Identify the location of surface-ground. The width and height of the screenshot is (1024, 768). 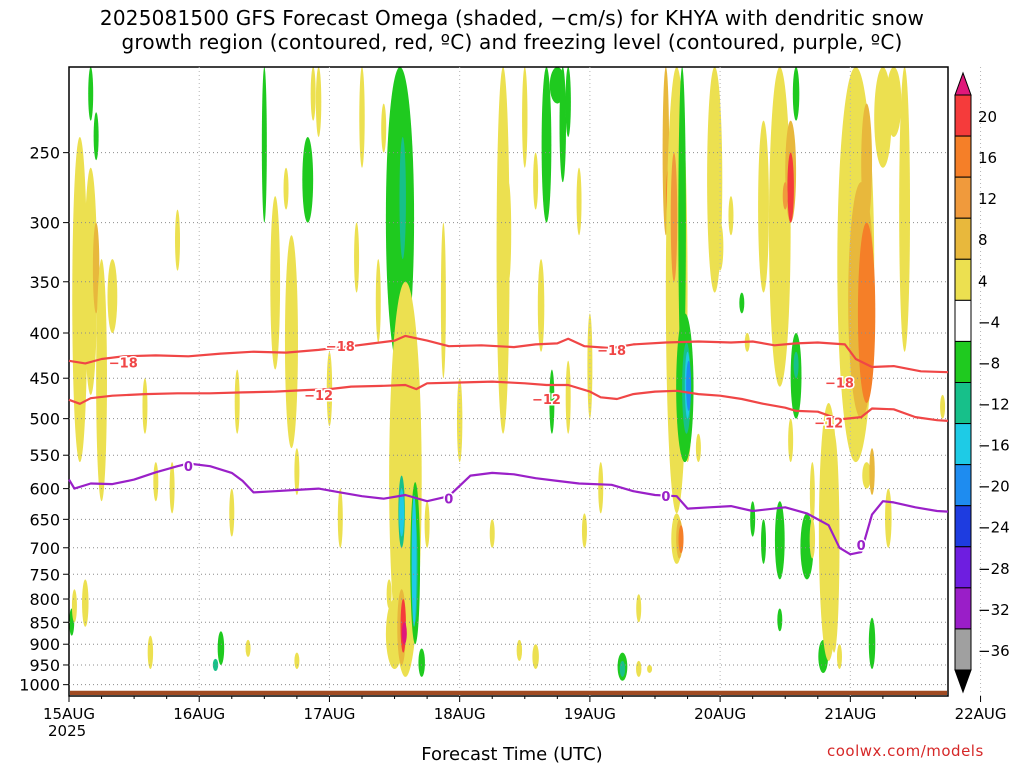
(508, 692).